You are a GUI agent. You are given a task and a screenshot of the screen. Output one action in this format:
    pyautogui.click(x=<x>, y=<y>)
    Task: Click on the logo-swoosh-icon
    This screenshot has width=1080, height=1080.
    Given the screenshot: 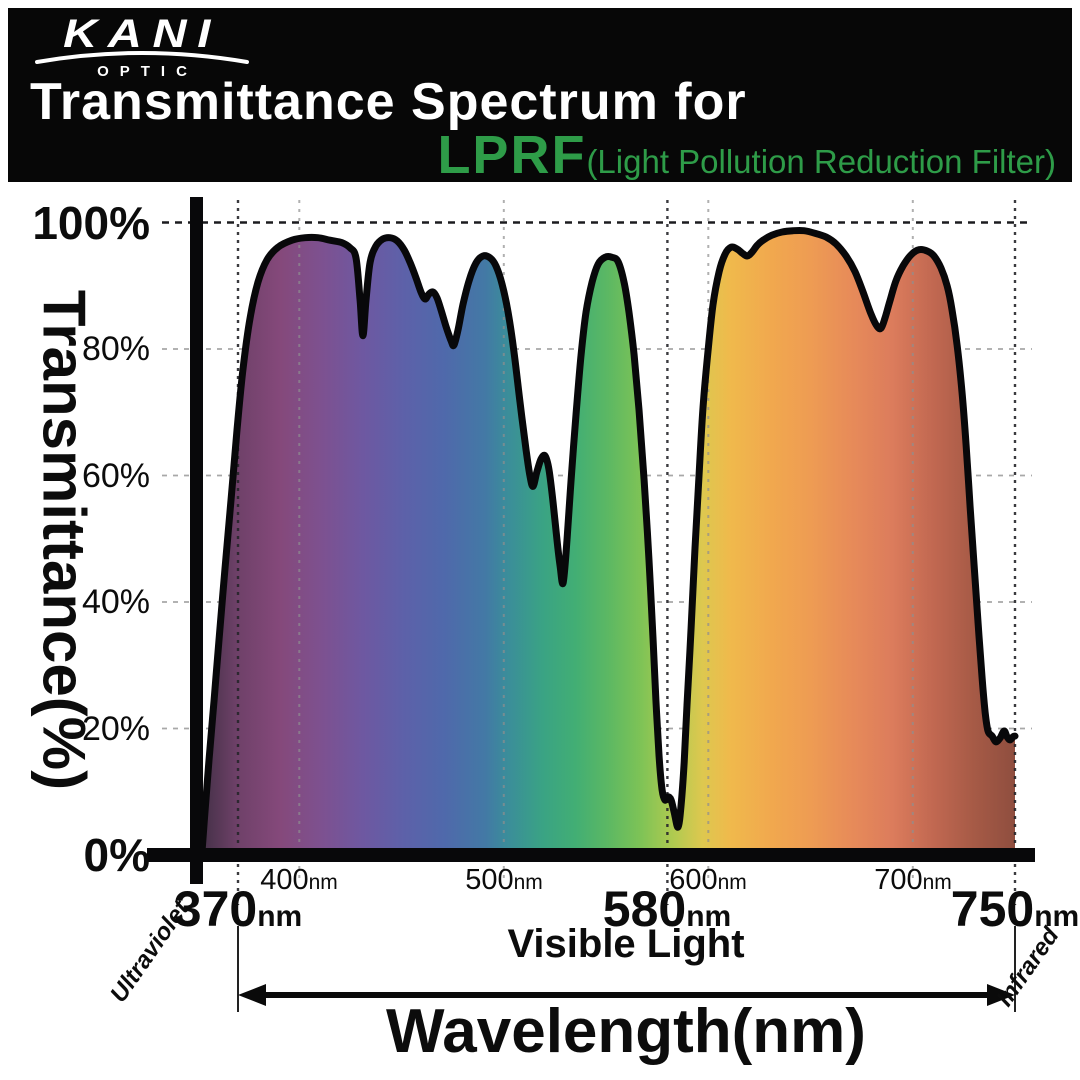 What is the action you would take?
    pyautogui.click(x=142, y=57)
    